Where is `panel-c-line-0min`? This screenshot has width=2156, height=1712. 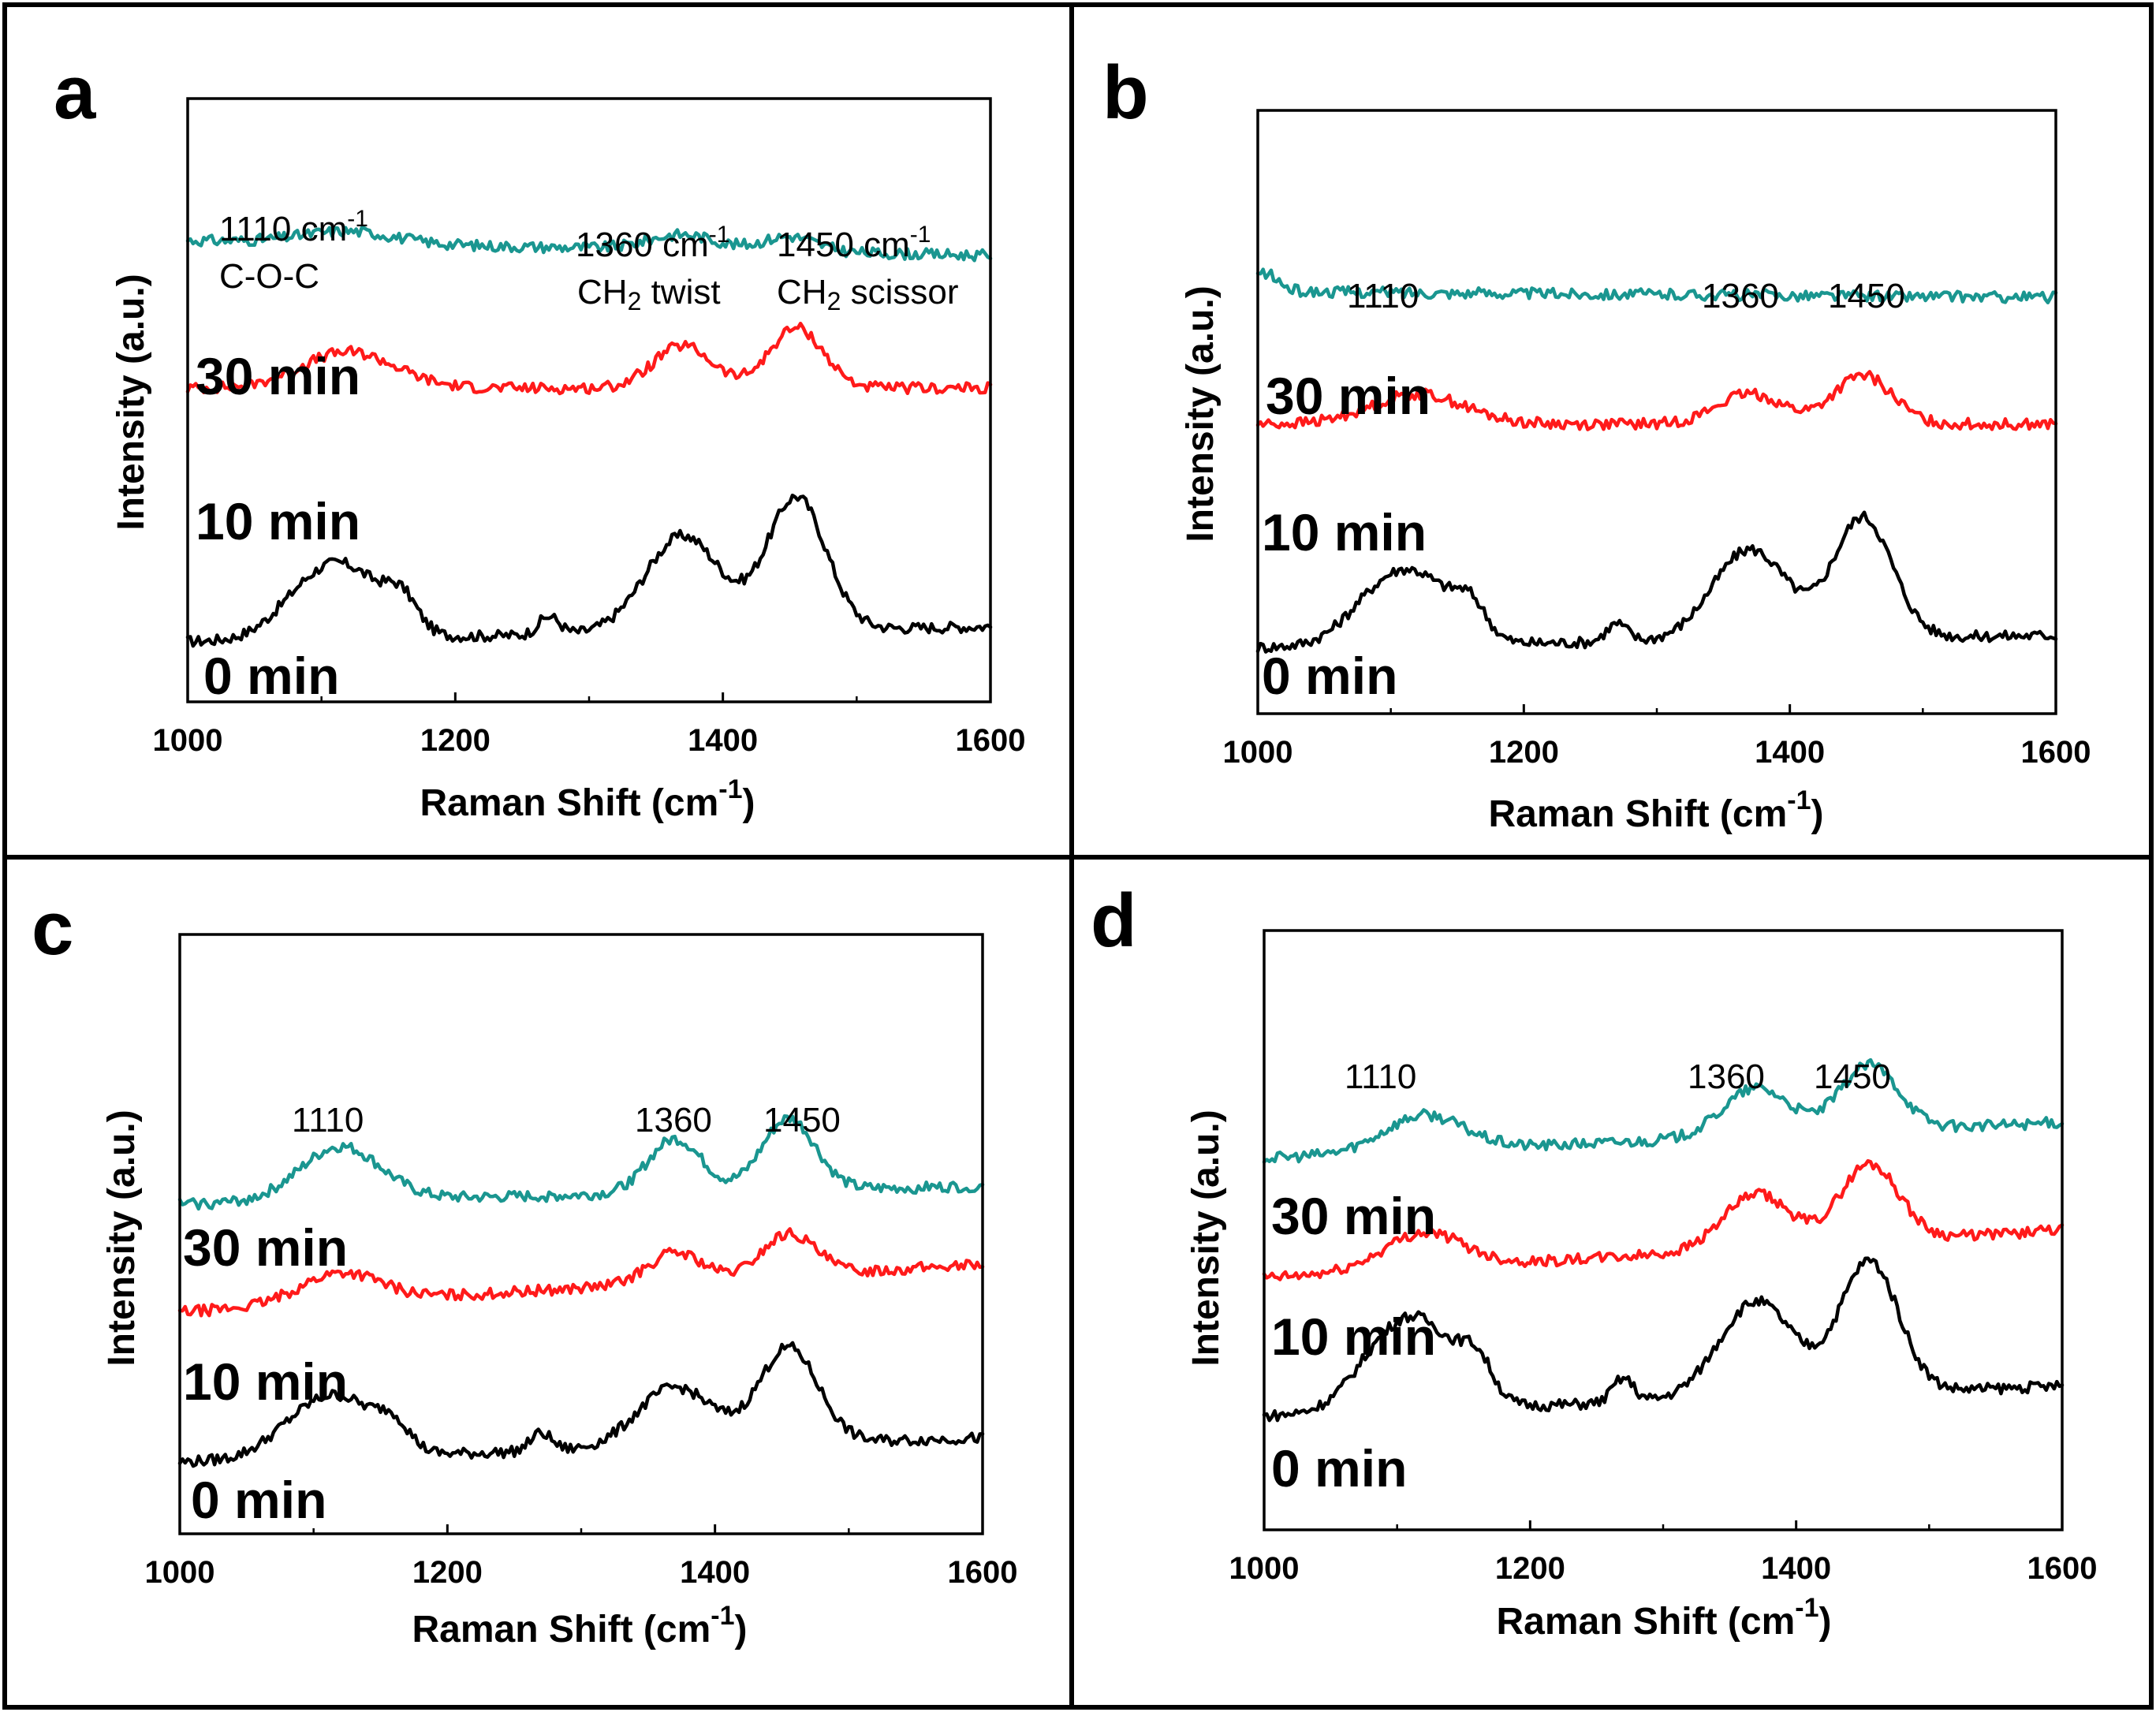
panel-c-line-0min is located at coordinates (581, 1404).